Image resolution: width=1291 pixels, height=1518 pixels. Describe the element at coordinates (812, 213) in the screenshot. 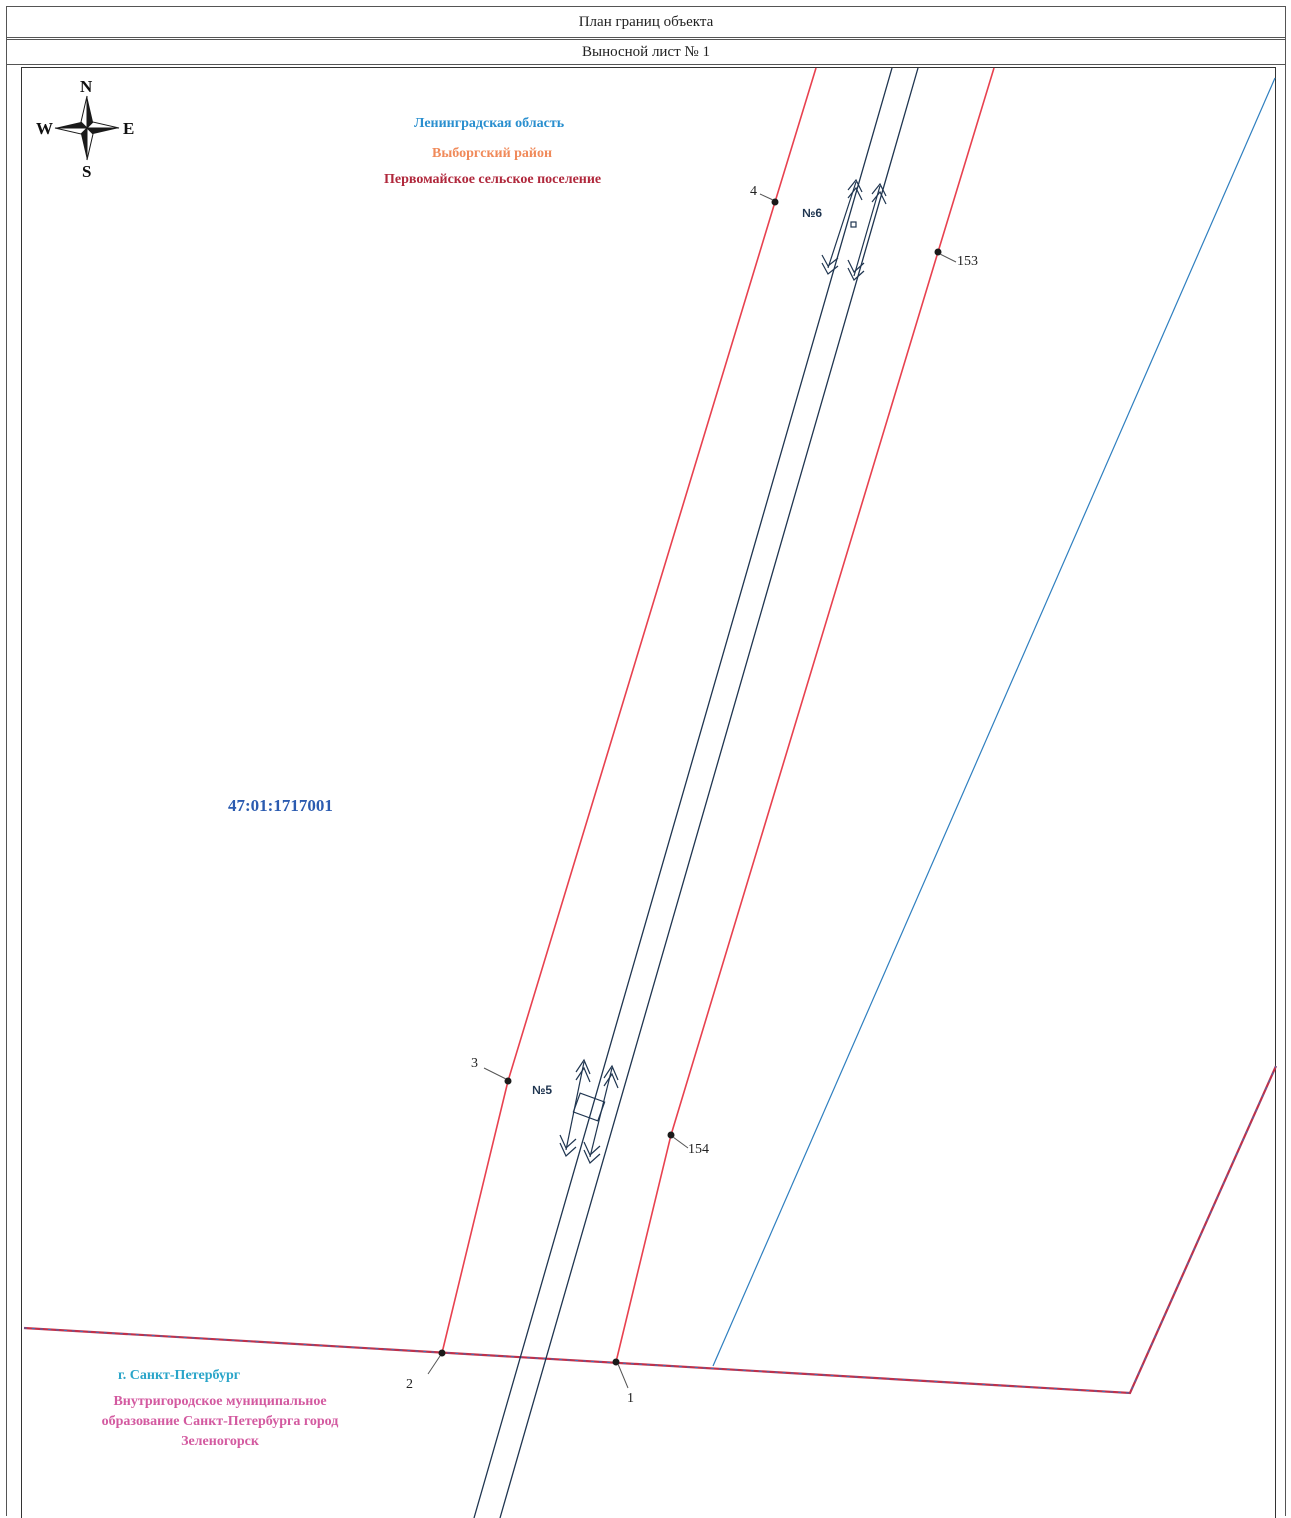

I see `object-6-label: №6` at that location.